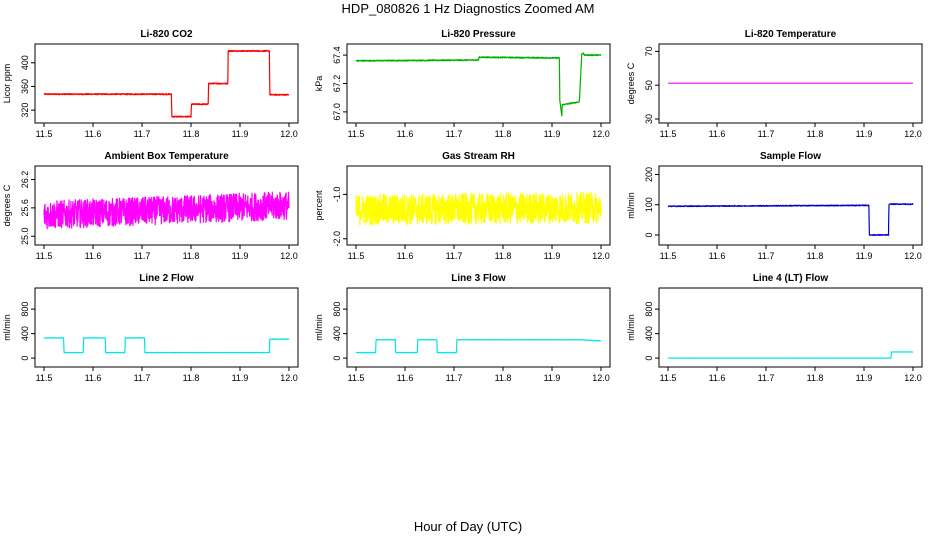  Describe the element at coordinates (649, 119) in the screenshot. I see `y-tick-label: 30` at that location.